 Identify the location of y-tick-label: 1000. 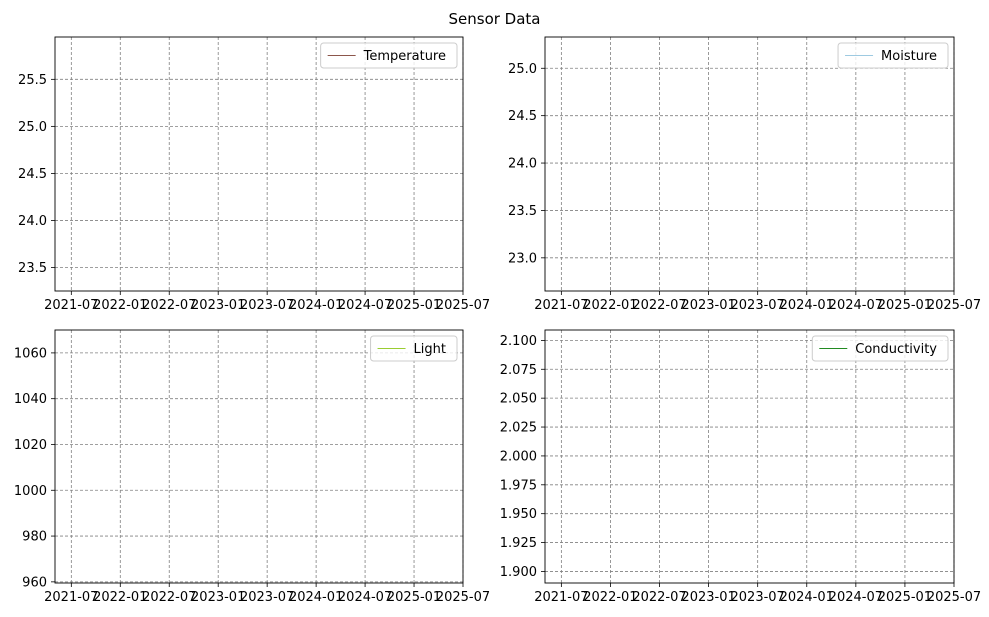
(30, 491).